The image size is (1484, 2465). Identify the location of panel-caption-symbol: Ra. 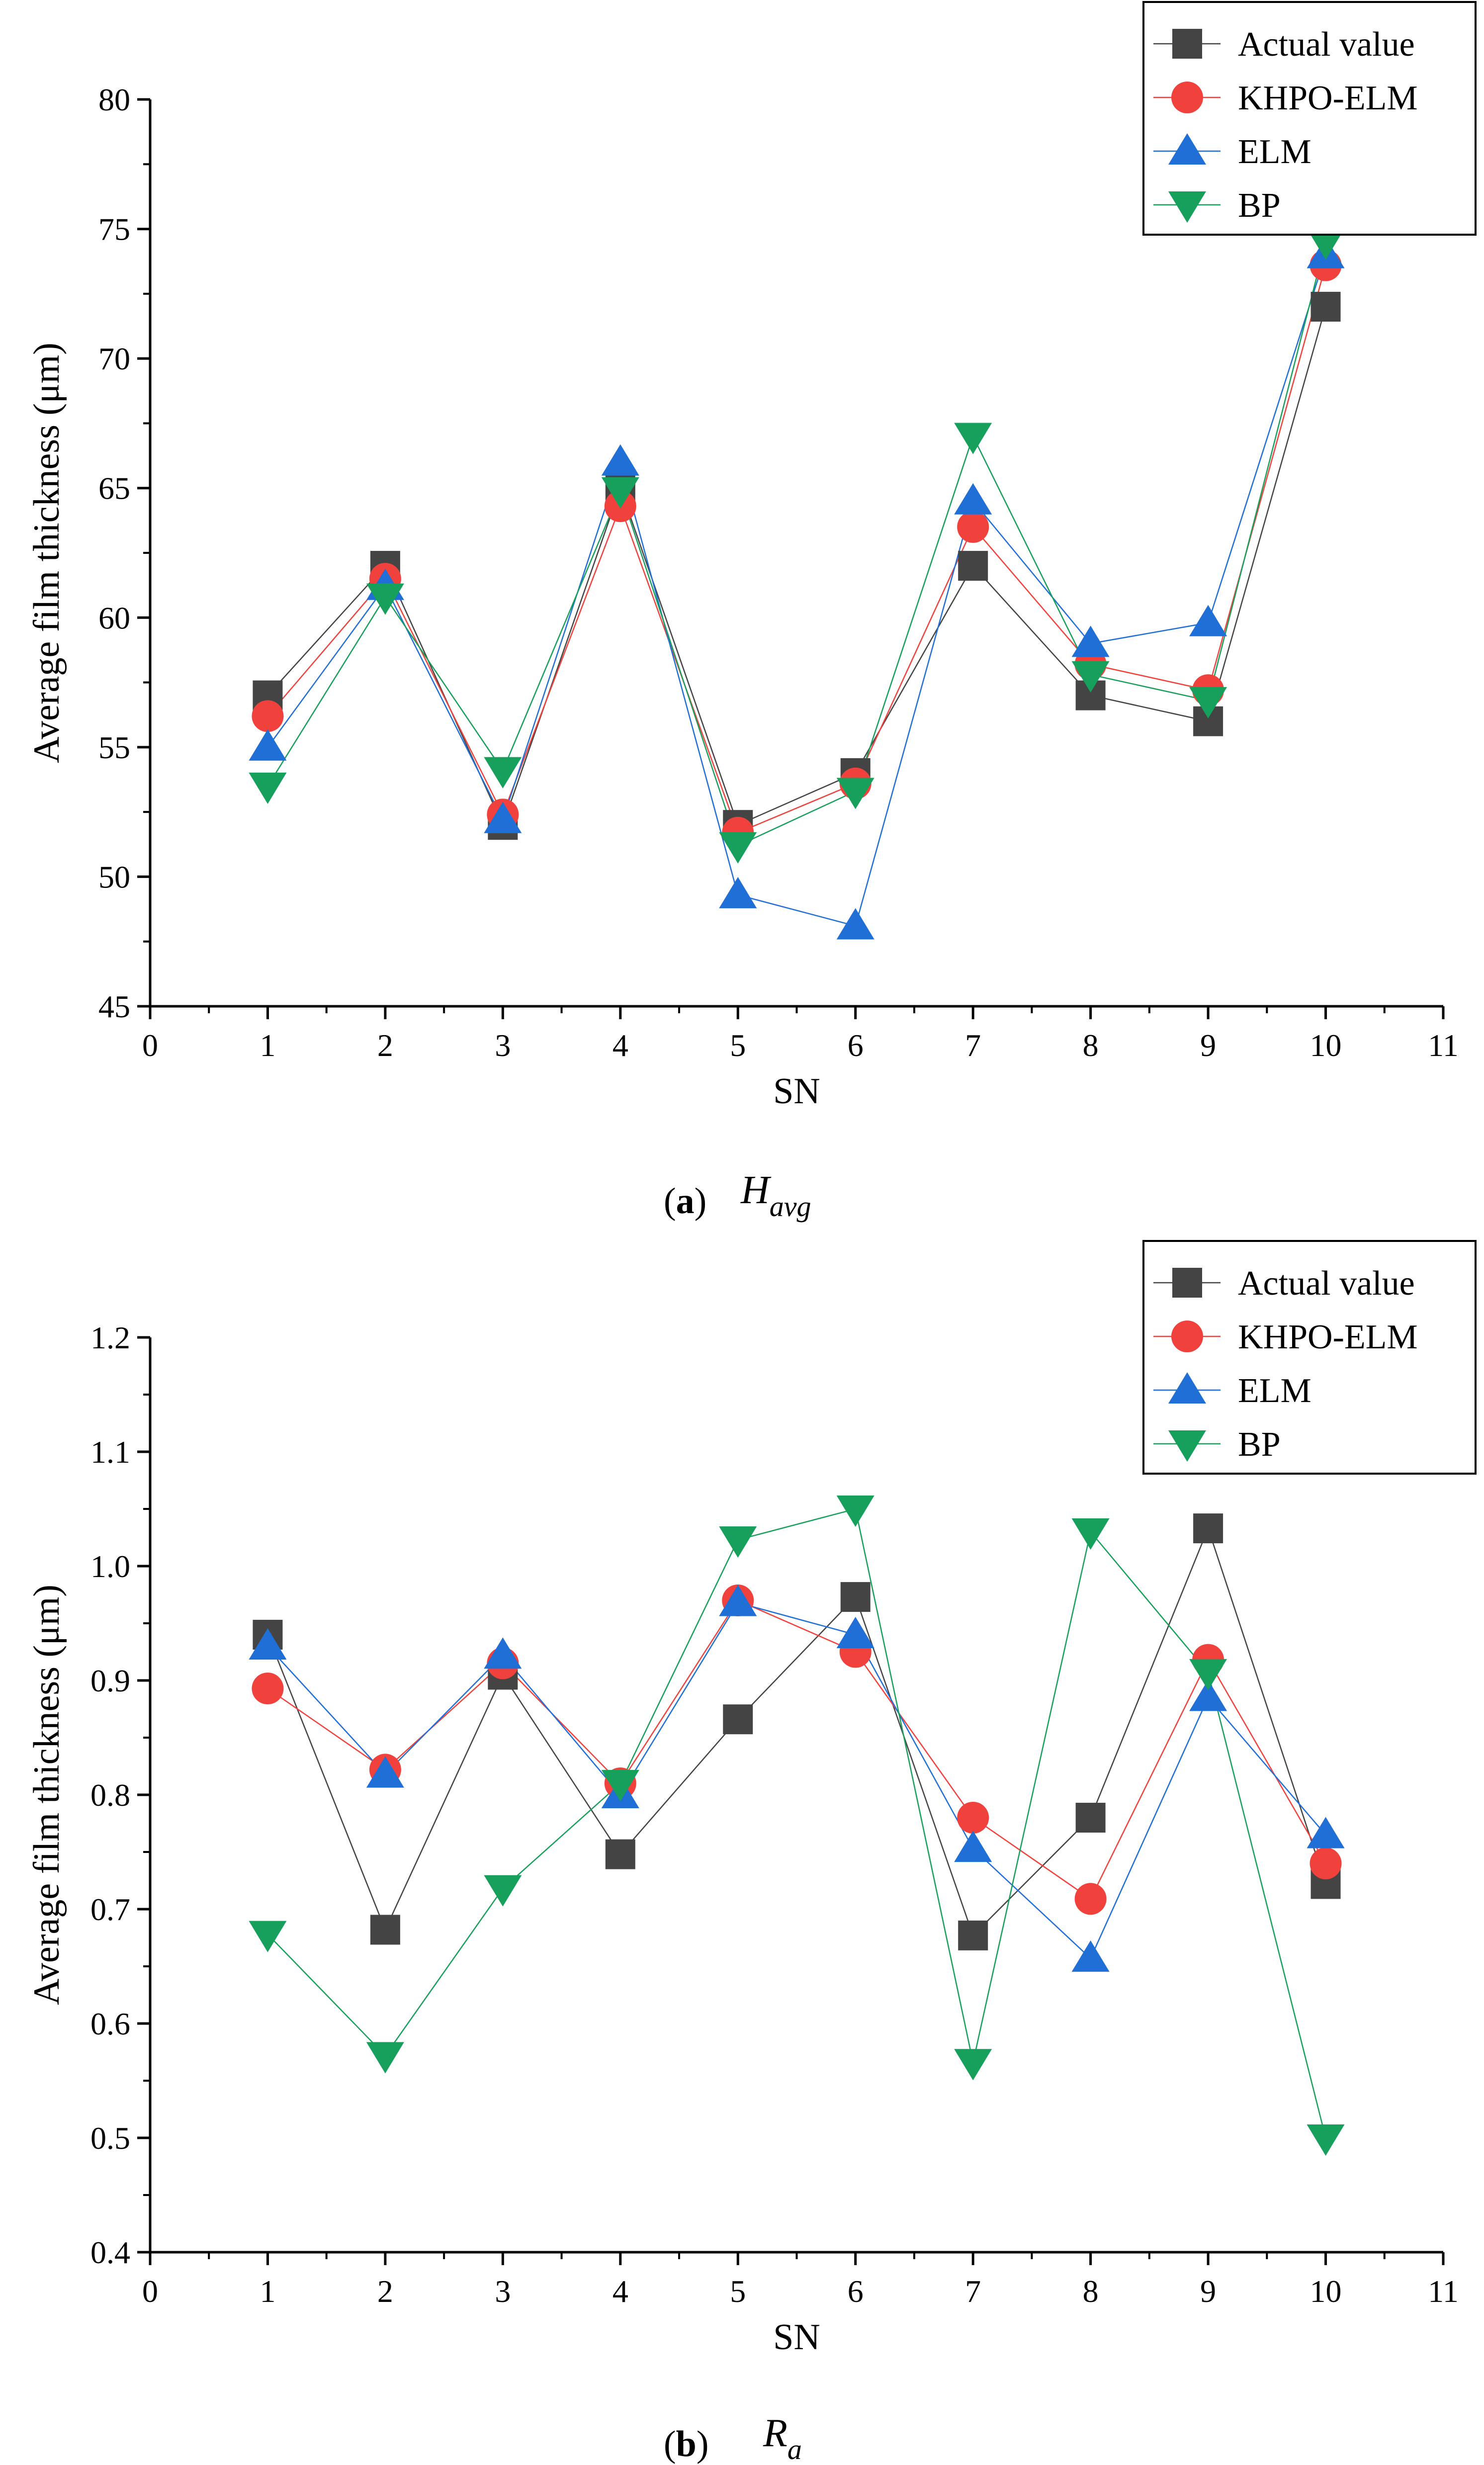
(782, 2438).